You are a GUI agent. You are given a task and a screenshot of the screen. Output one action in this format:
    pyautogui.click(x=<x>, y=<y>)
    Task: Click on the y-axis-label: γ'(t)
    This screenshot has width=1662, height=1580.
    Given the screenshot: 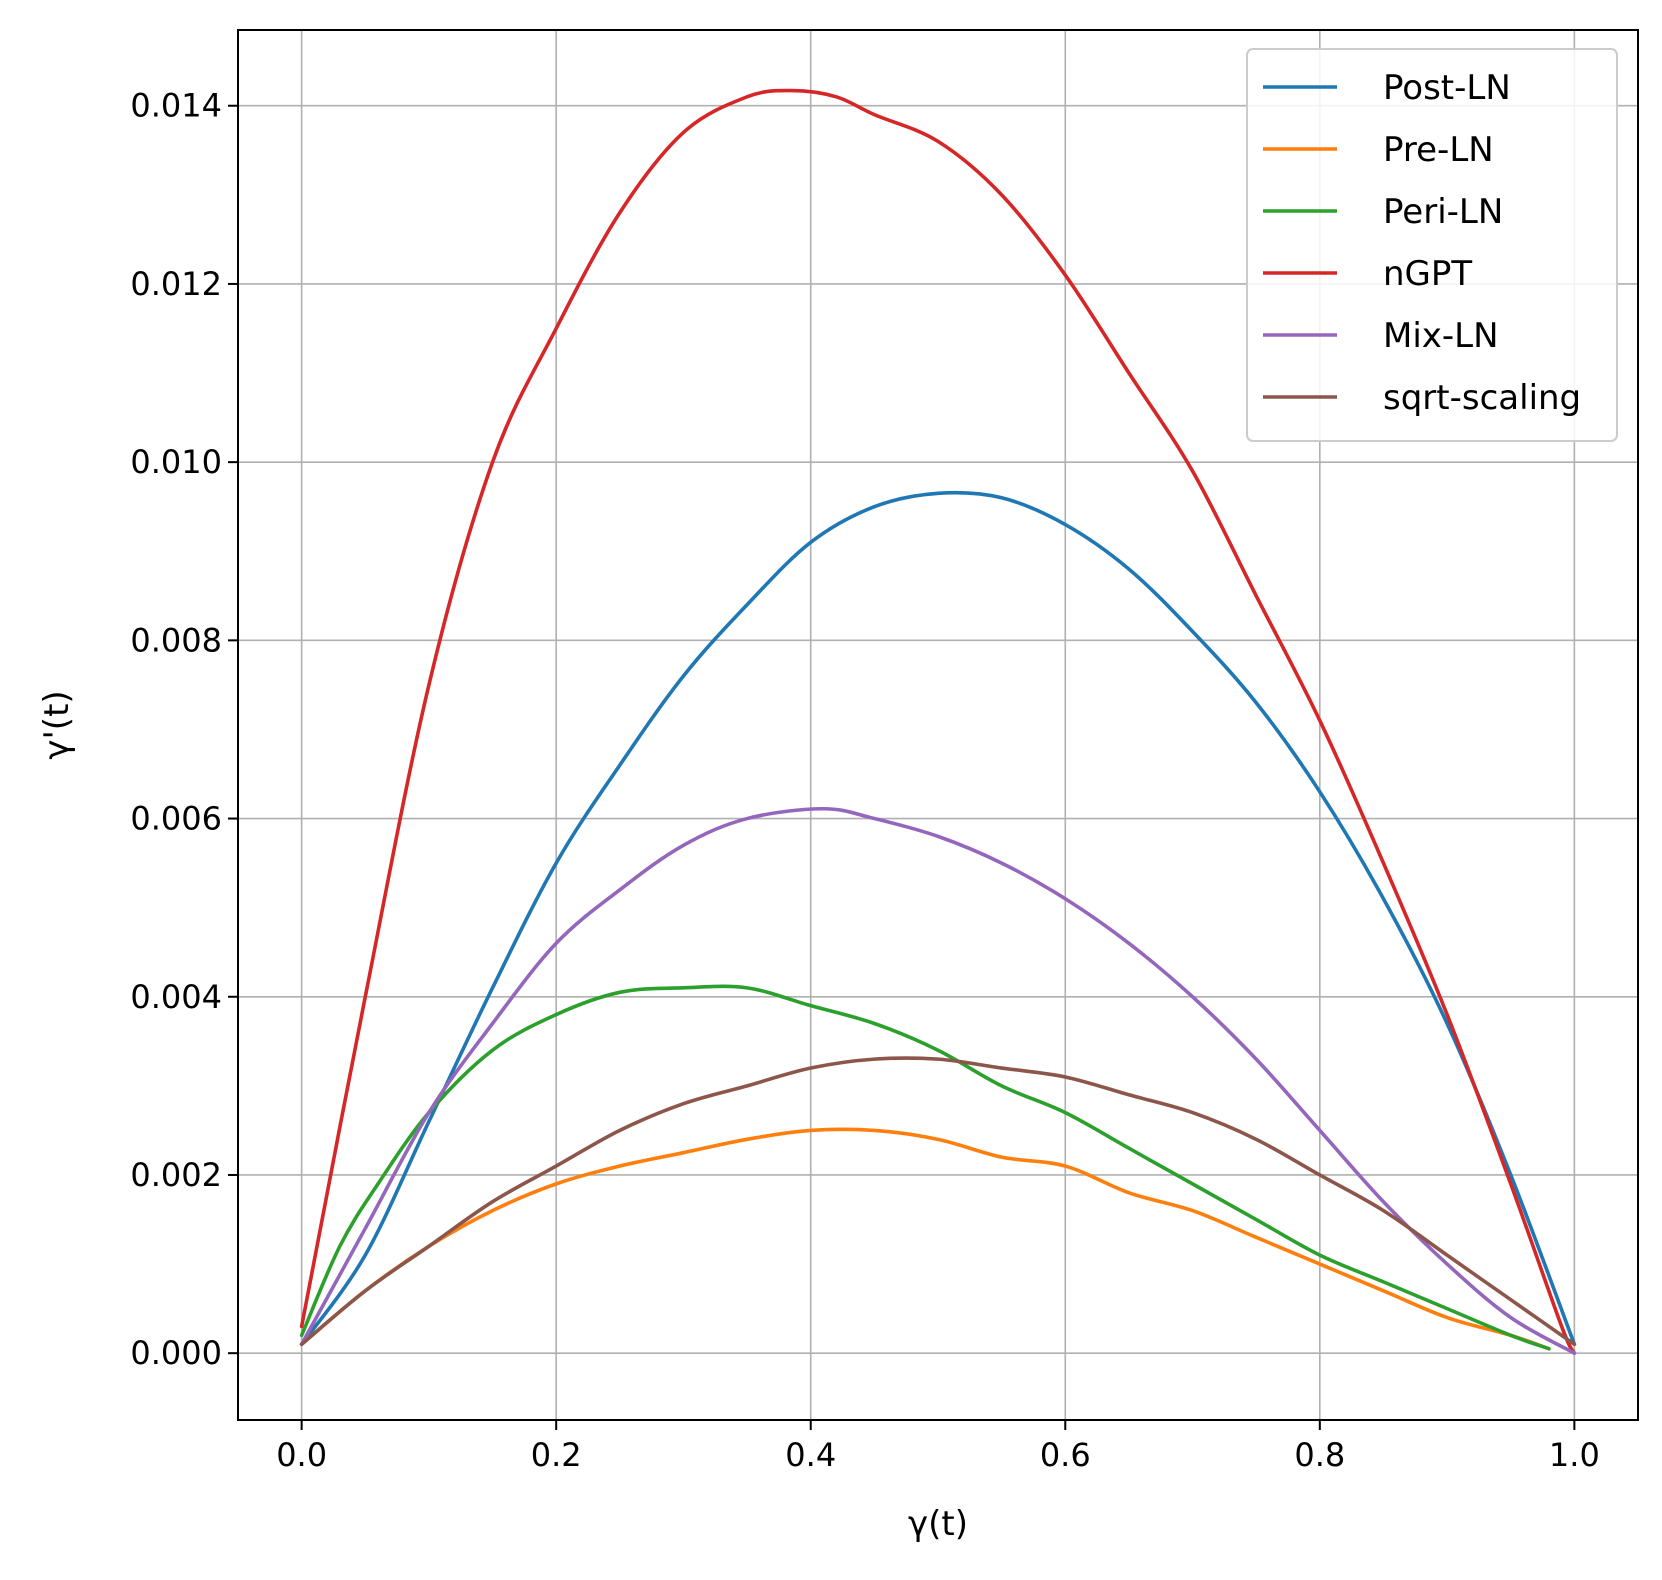 What is the action you would take?
    pyautogui.click(x=57, y=724)
    